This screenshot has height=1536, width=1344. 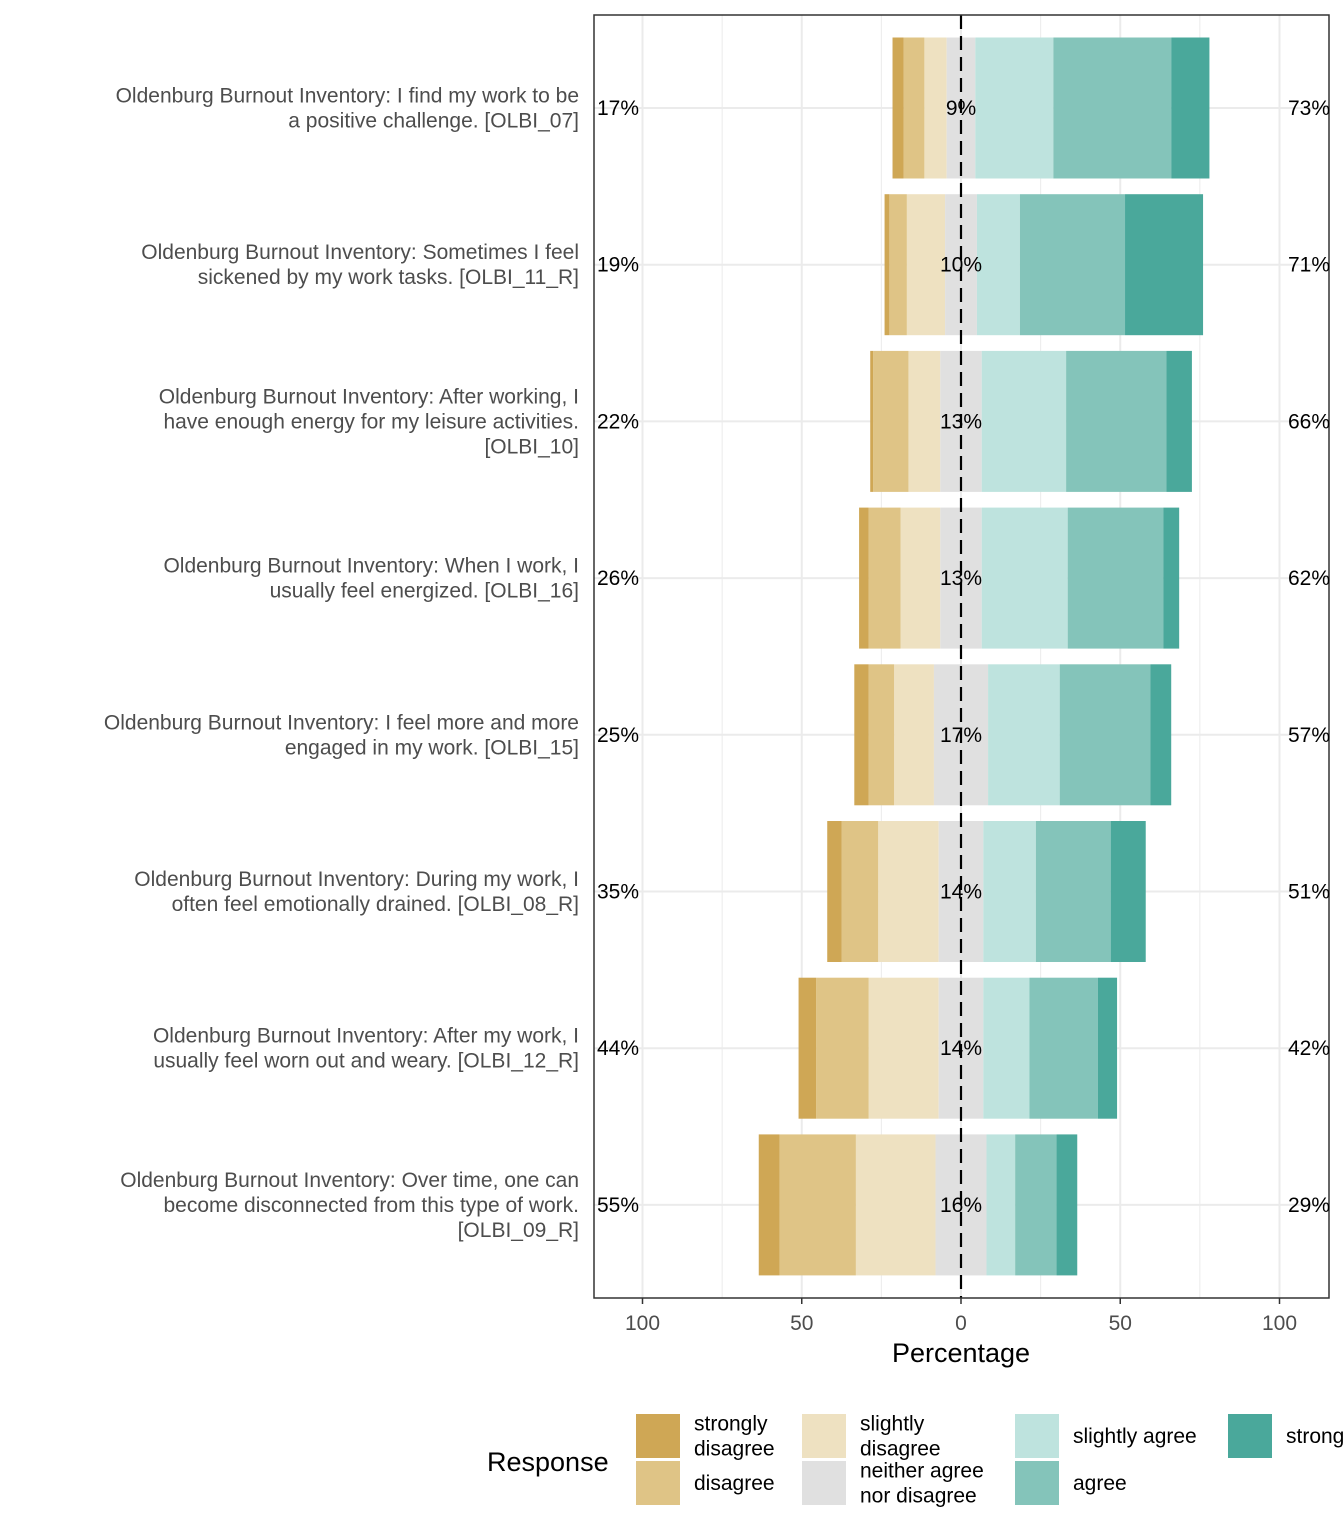 I want to click on legend-label: strongly agree, so click(x=1315, y=1436).